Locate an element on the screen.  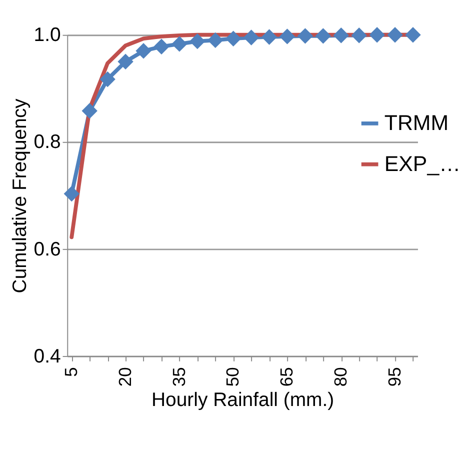
x-tick-label: 95 is located at coordinates (394, 377).